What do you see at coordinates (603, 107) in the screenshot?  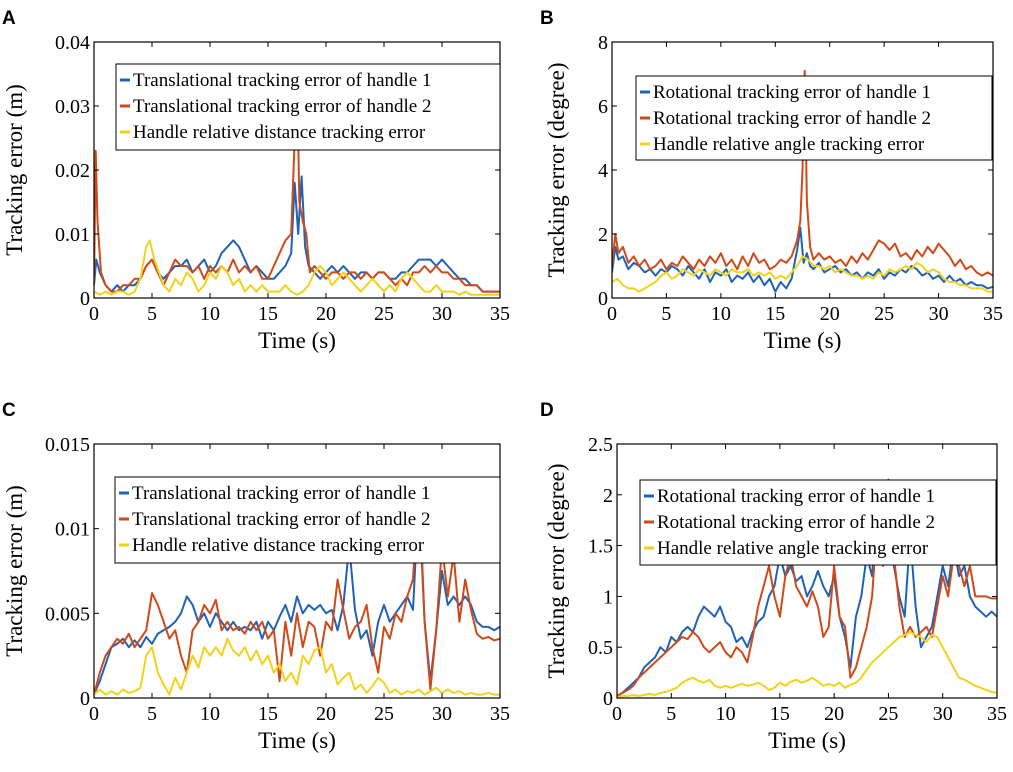 I see `y-tick-label: 6` at bounding box center [603, 107].